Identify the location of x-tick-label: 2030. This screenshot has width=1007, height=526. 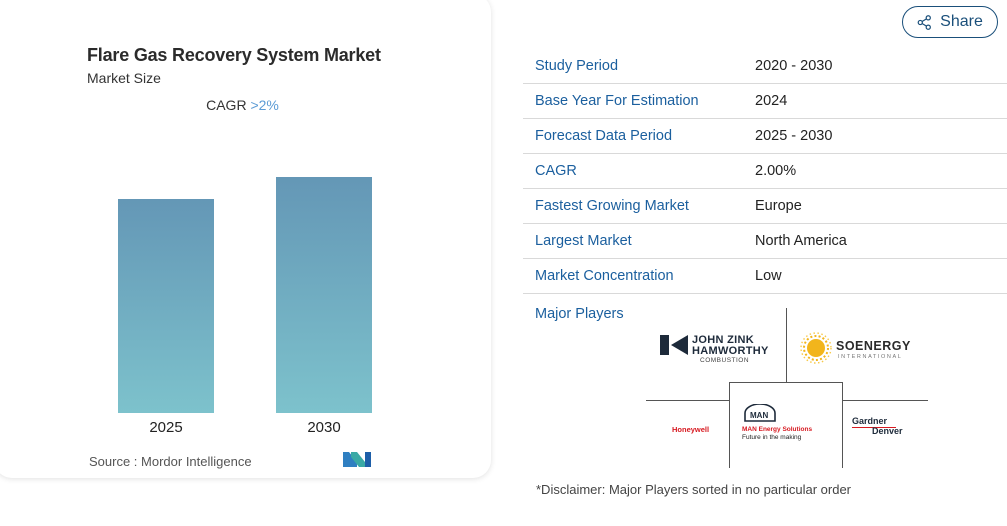
(324, 427).